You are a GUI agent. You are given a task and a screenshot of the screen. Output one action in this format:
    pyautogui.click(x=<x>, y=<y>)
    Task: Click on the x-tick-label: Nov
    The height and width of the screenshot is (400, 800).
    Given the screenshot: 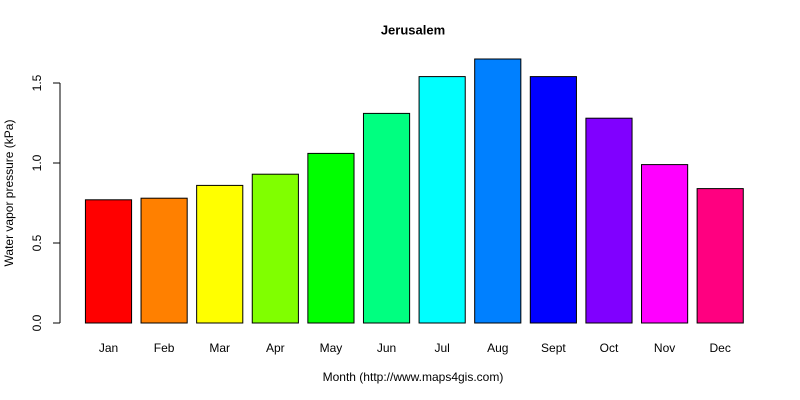 What is the action you would take?
    pyautogui.click(x=664, y=348)
    